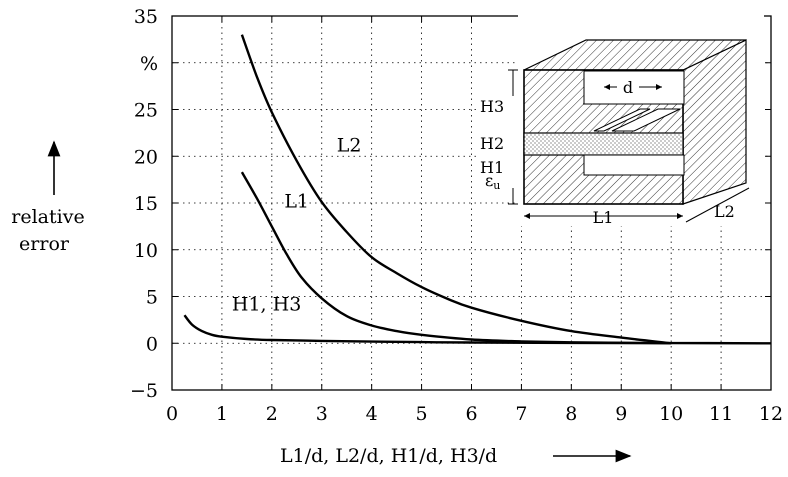  I want to click on x-tick-label: 0, so click(172, 414).